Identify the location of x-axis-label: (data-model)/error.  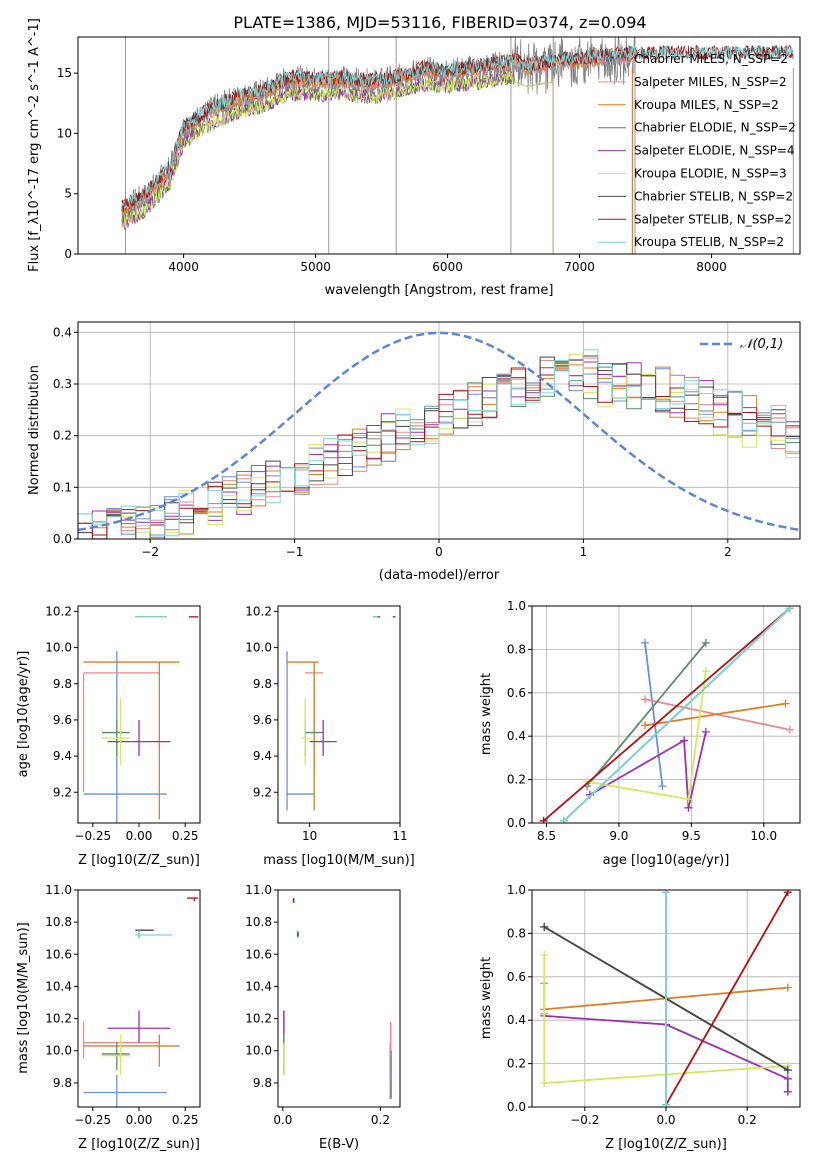
(439, 575).